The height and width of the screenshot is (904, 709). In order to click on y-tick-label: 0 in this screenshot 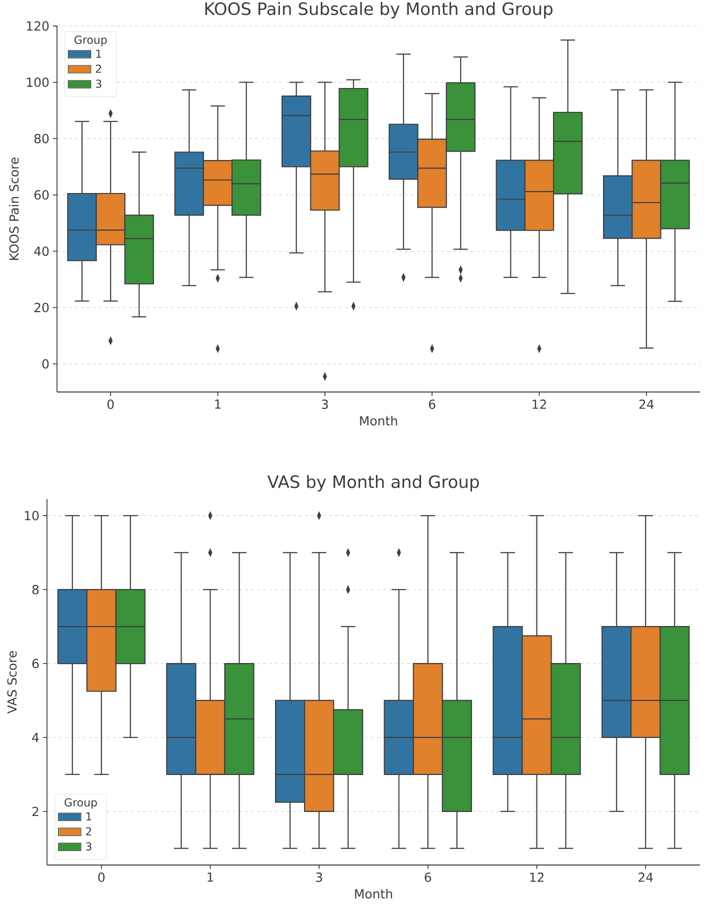, I will do `click(45, 364)`.